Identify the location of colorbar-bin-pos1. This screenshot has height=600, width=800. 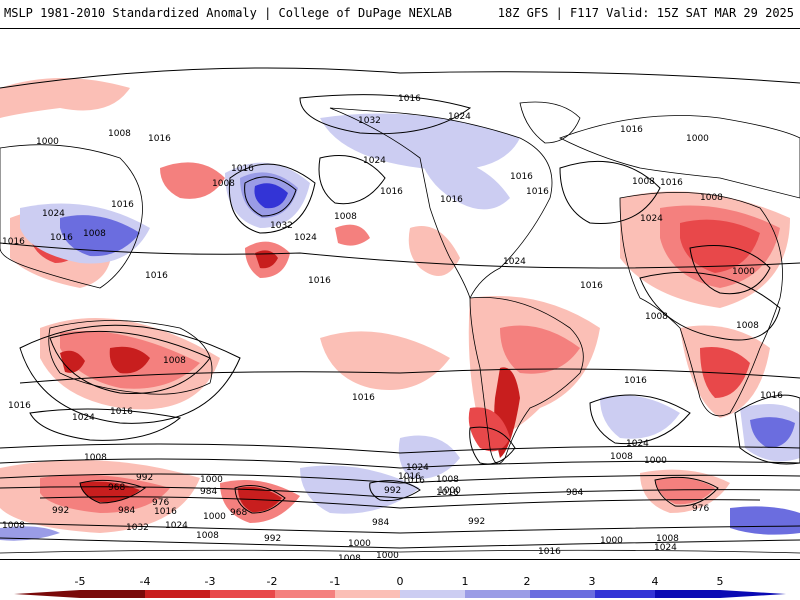
(432, 594).